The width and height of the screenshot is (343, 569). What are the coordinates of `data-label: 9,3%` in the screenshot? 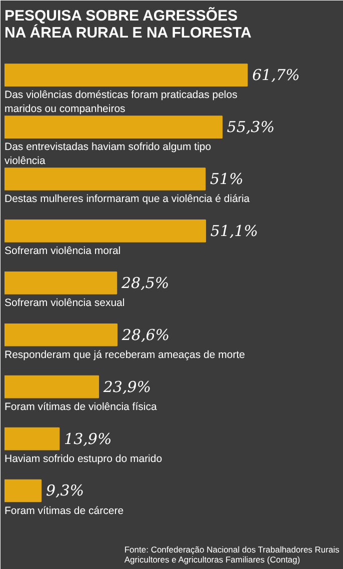 It's located at (65, 491).